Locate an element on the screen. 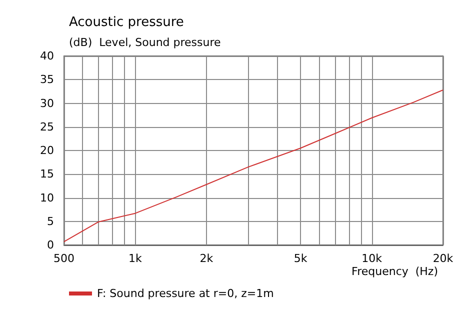 This screenshot has width=466, height=321. x-tick-label: 1k is located at coordinates (135, 258).